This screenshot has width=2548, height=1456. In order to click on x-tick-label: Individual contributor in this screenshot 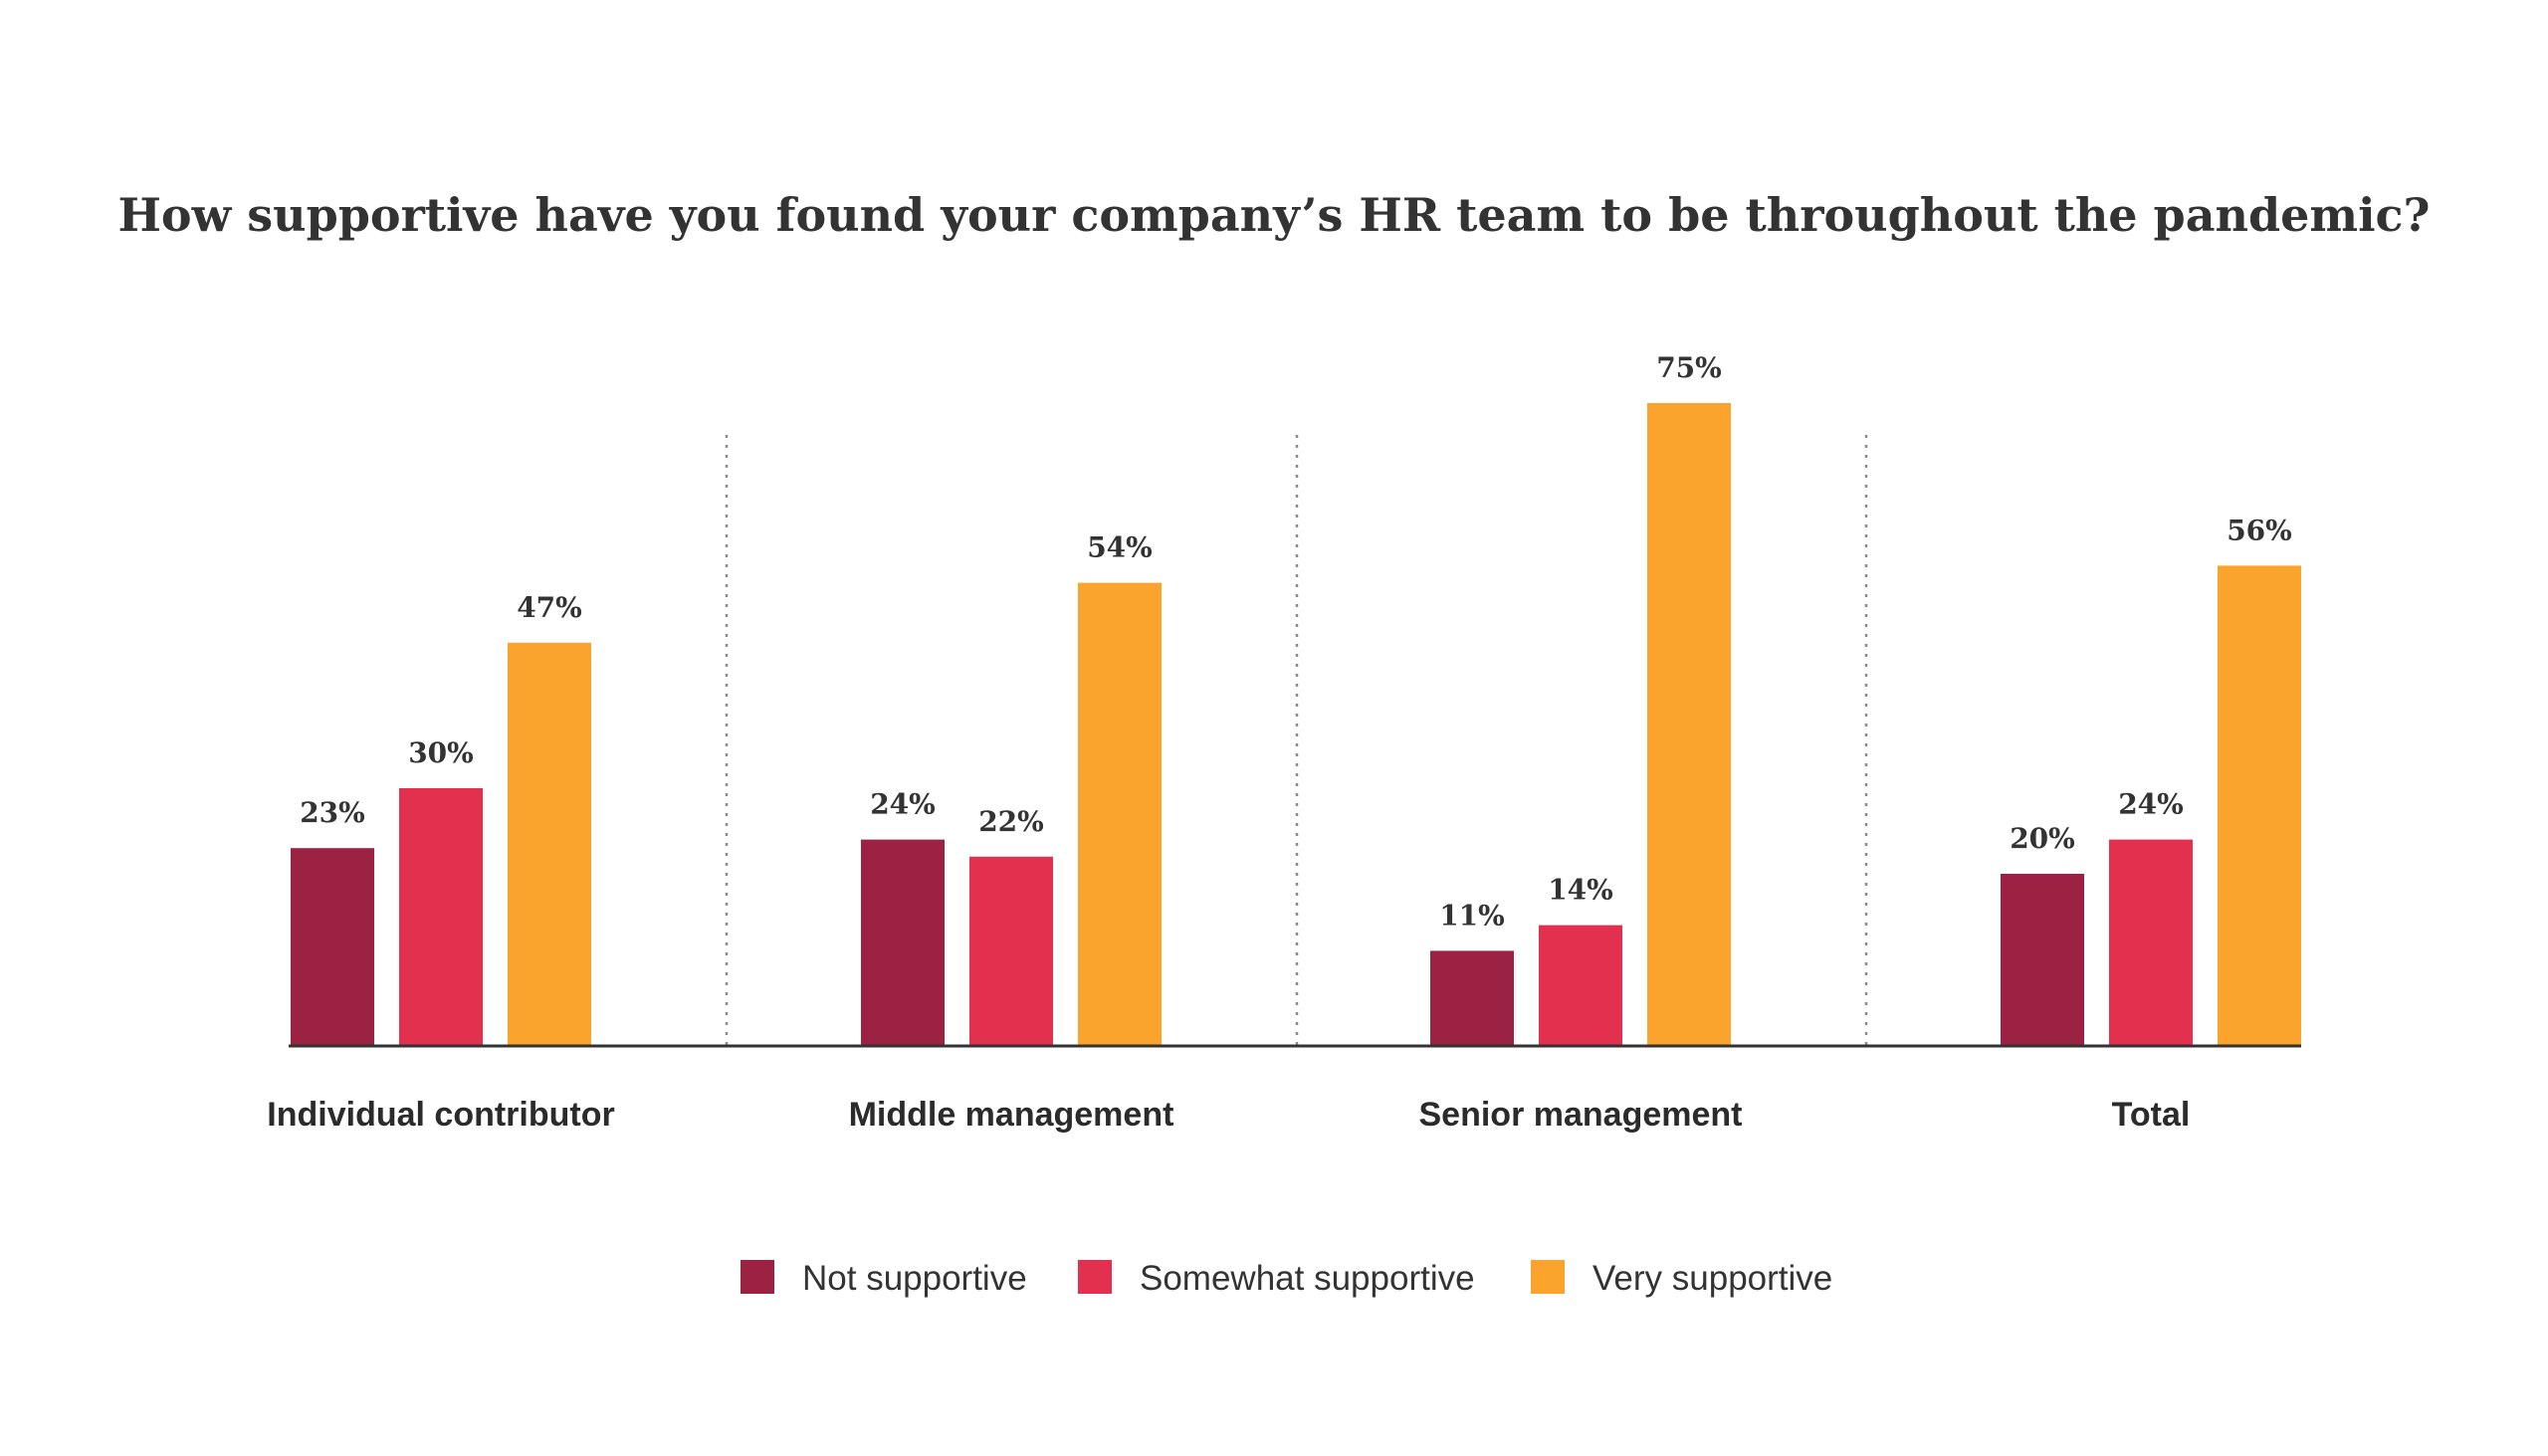, I will do `click(440, 1115)`.